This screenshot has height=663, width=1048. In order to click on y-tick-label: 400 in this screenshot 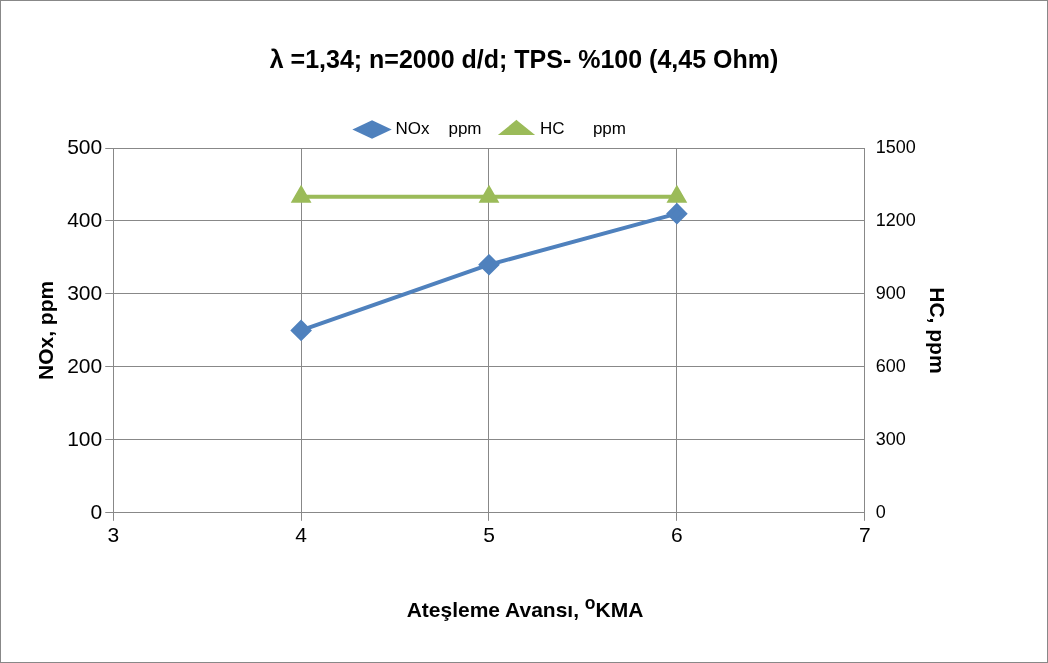, I will do `click(85, 219)`.